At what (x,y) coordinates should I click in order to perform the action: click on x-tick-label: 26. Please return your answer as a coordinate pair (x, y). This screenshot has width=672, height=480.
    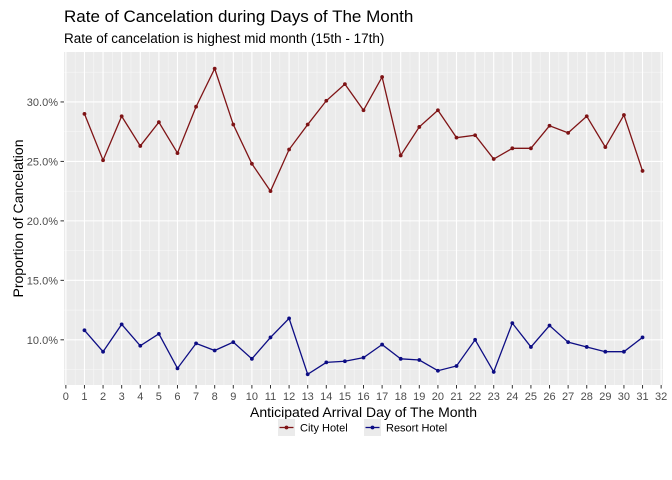
    Looking at the image, I should click on (549, 397).